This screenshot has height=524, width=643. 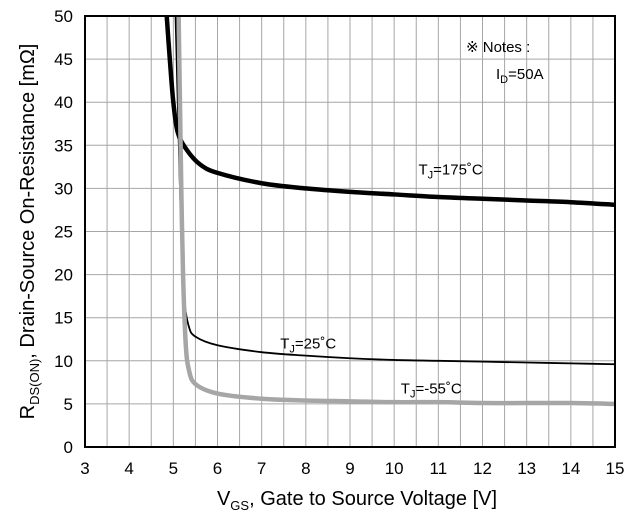 What do you see at coordinates (526, 468) in the screenshot?
I see `x-tick-label: 13` at bounding box center [526, 468].